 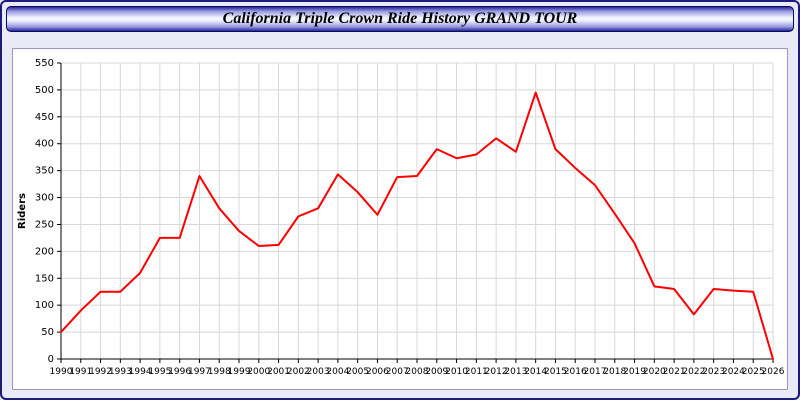 What do you see at coordinates (179, 372) in the screenshot?
I see `x-tick-label: 1996` at bounding box center [179, 372].